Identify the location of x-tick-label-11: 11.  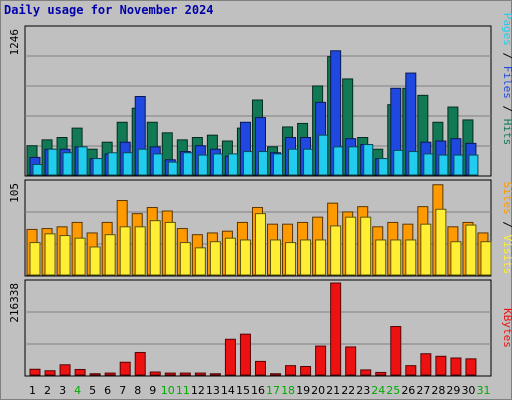
(183, 390).